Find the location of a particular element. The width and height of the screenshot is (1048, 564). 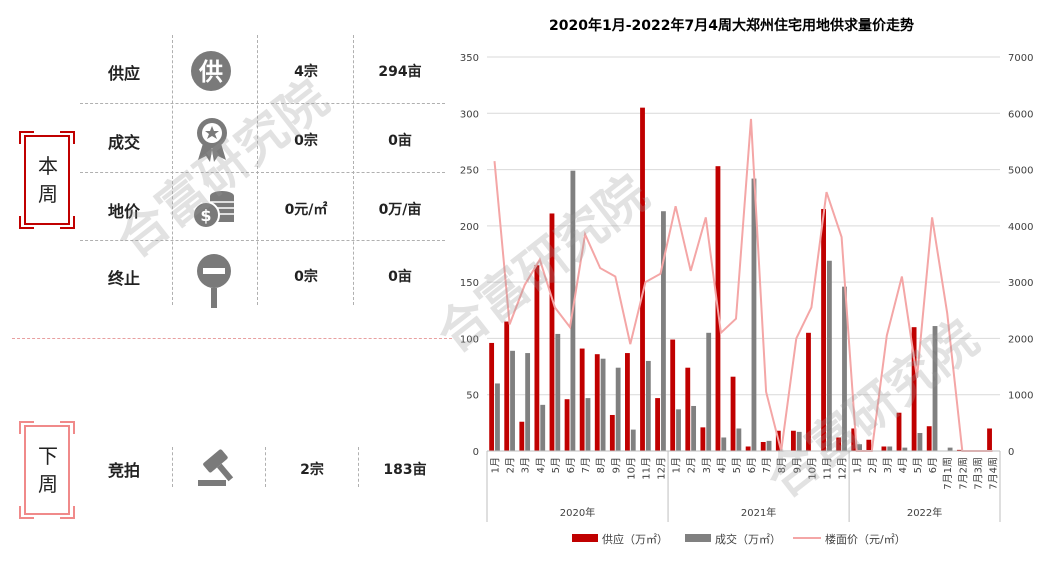

y-right-tick-label: 5000 is located at coordinates (1020, 171).